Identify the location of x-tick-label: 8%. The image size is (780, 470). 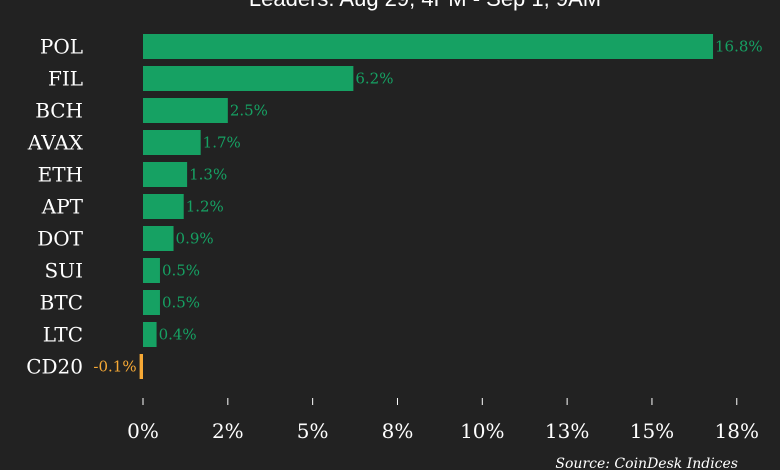
(398, 431).